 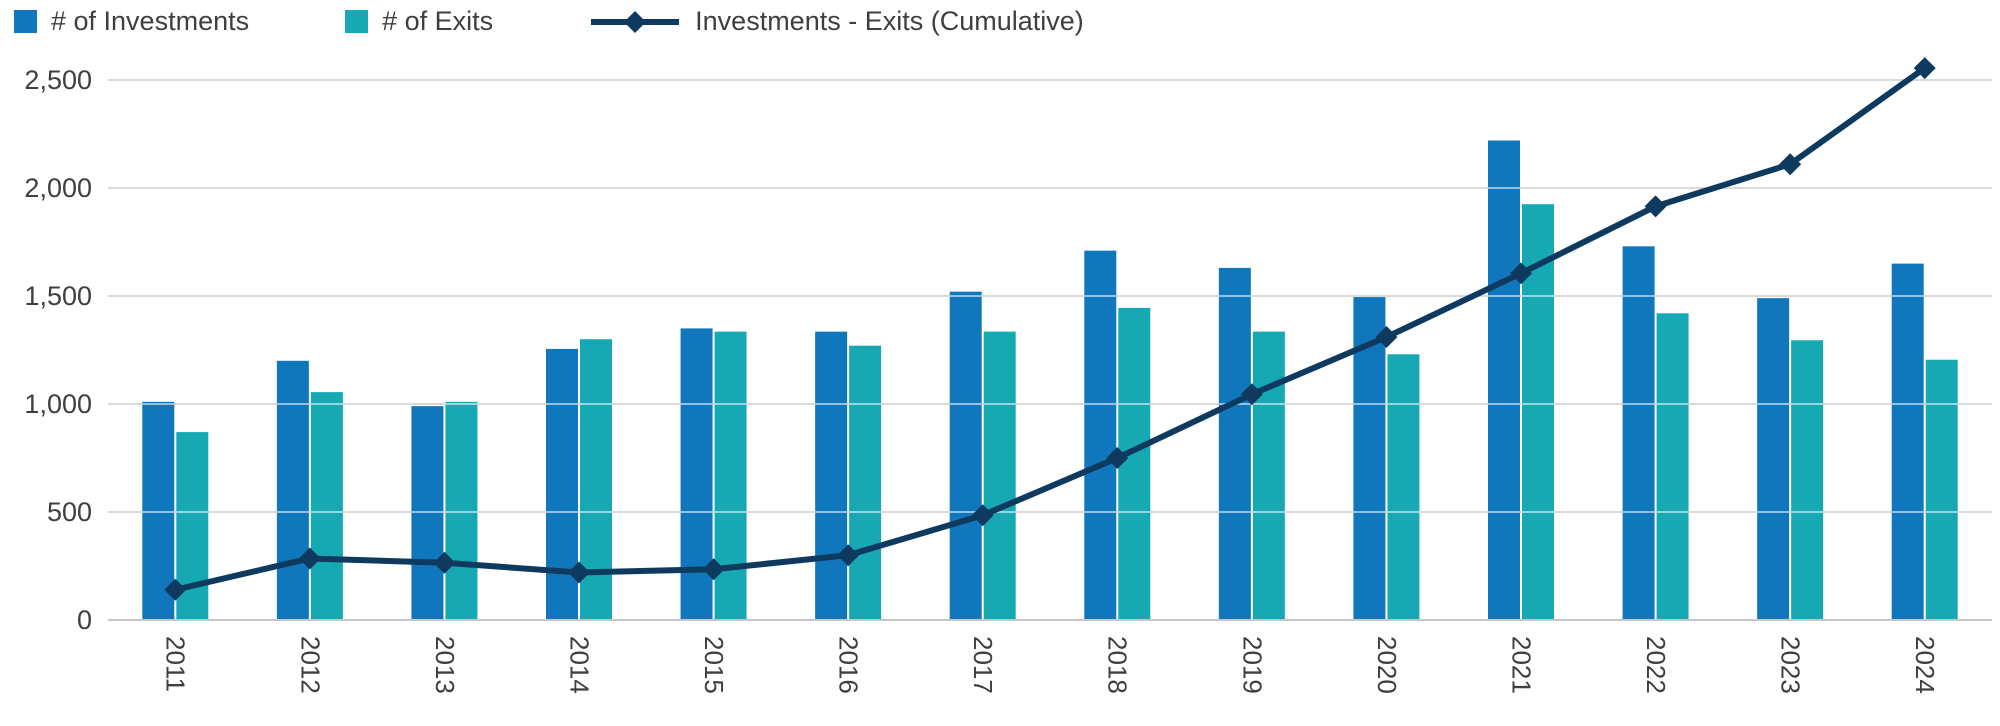 I want to click on bar-investments-2023, so click(x=1773, y=459).